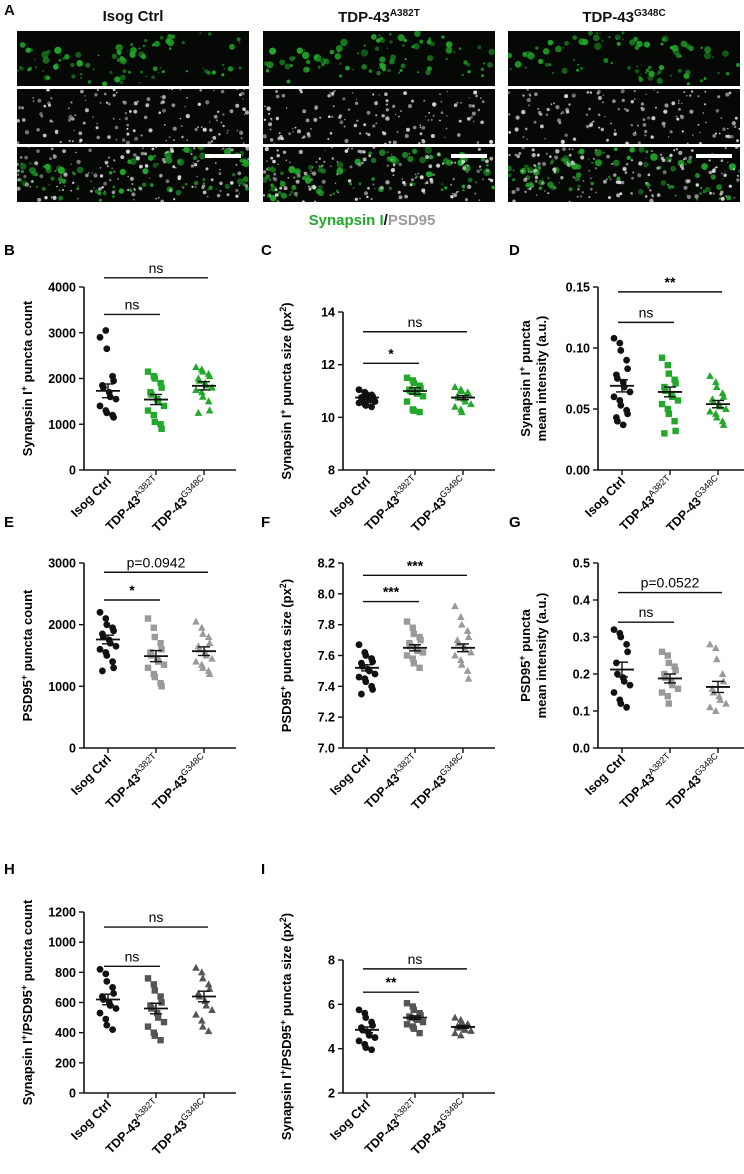 The height and width of the screenshot is (1174, 744). What do you see at coordinates (328, 418) in the screenshot?
I see `y-tick-label: 10` at bounding box center [328, 418].